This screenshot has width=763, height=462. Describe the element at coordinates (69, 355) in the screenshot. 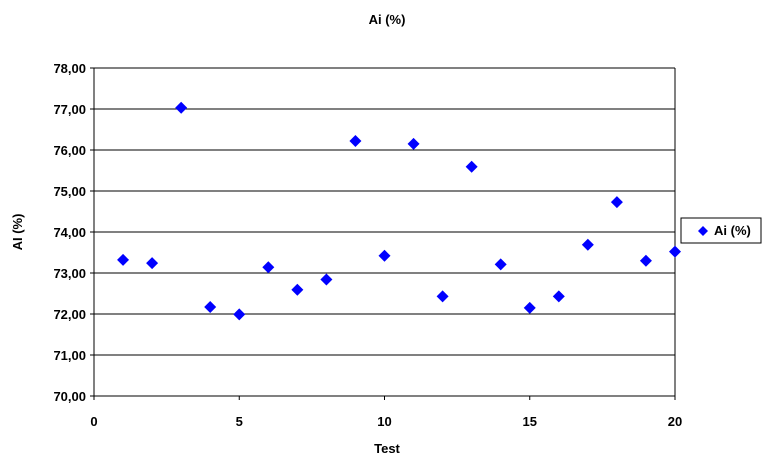

I see `y-tick-label: 71,00` at that location.